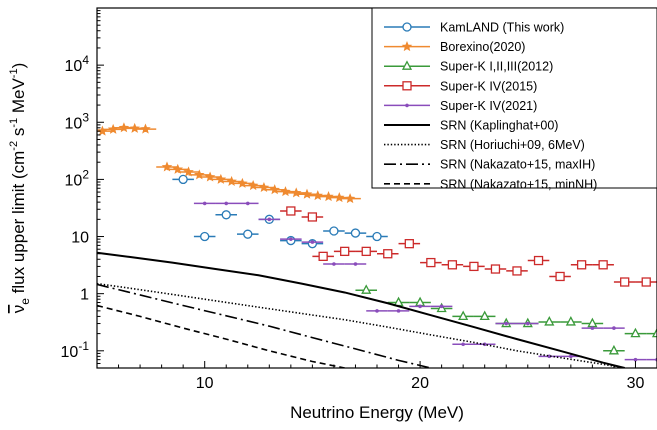 The width and height of the screenshot is (657, 430). I want to click on legend-item: Super-K I,II,III(2012), so click(468, 67).